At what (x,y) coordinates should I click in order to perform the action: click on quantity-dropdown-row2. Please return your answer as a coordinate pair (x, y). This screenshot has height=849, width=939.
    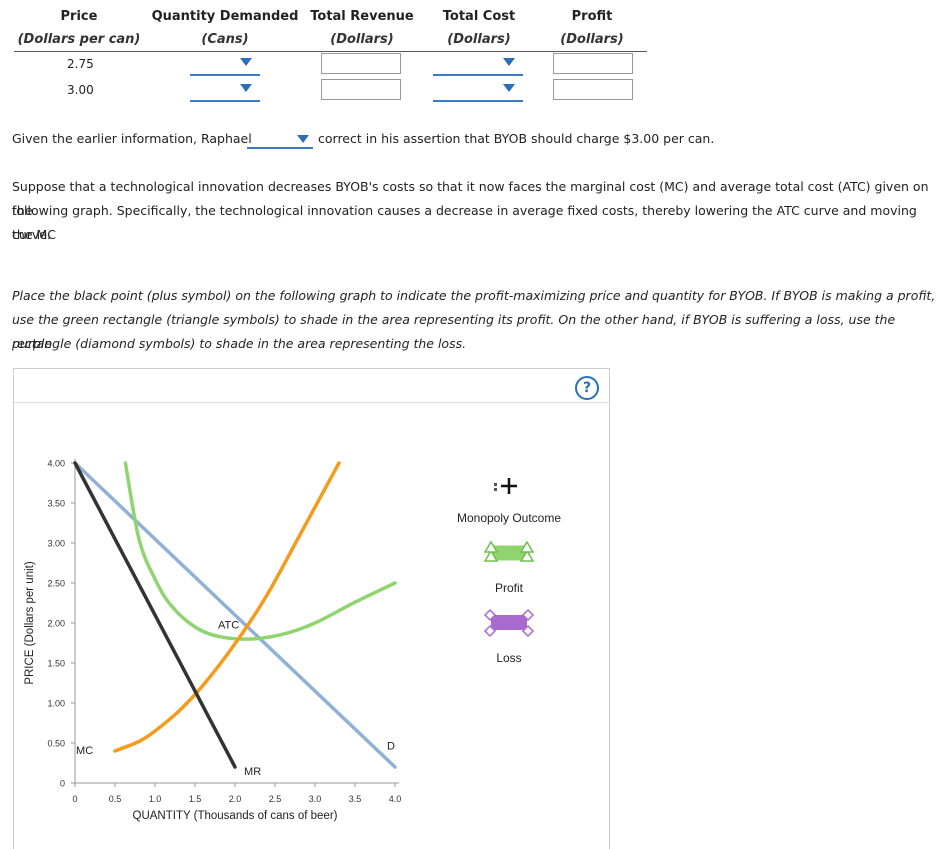
    Looking at the image, I should click on (225, 90).